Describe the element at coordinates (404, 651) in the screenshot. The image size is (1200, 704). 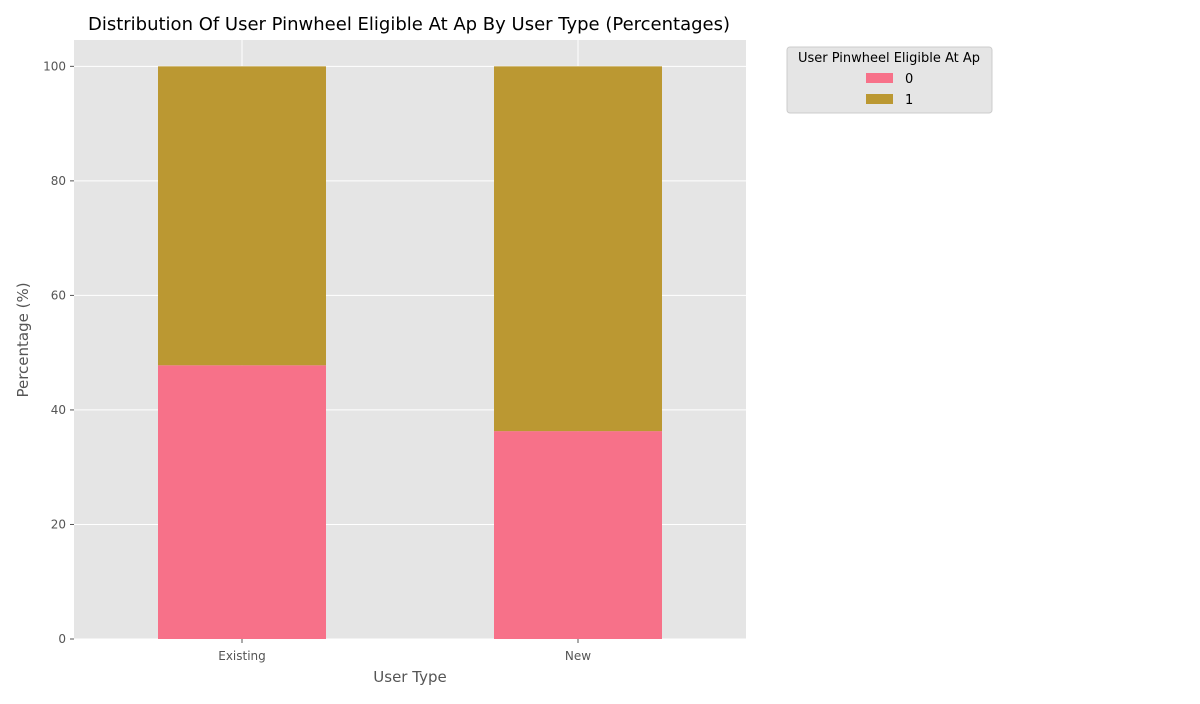
I see `x-axis: Existing New` at that location.